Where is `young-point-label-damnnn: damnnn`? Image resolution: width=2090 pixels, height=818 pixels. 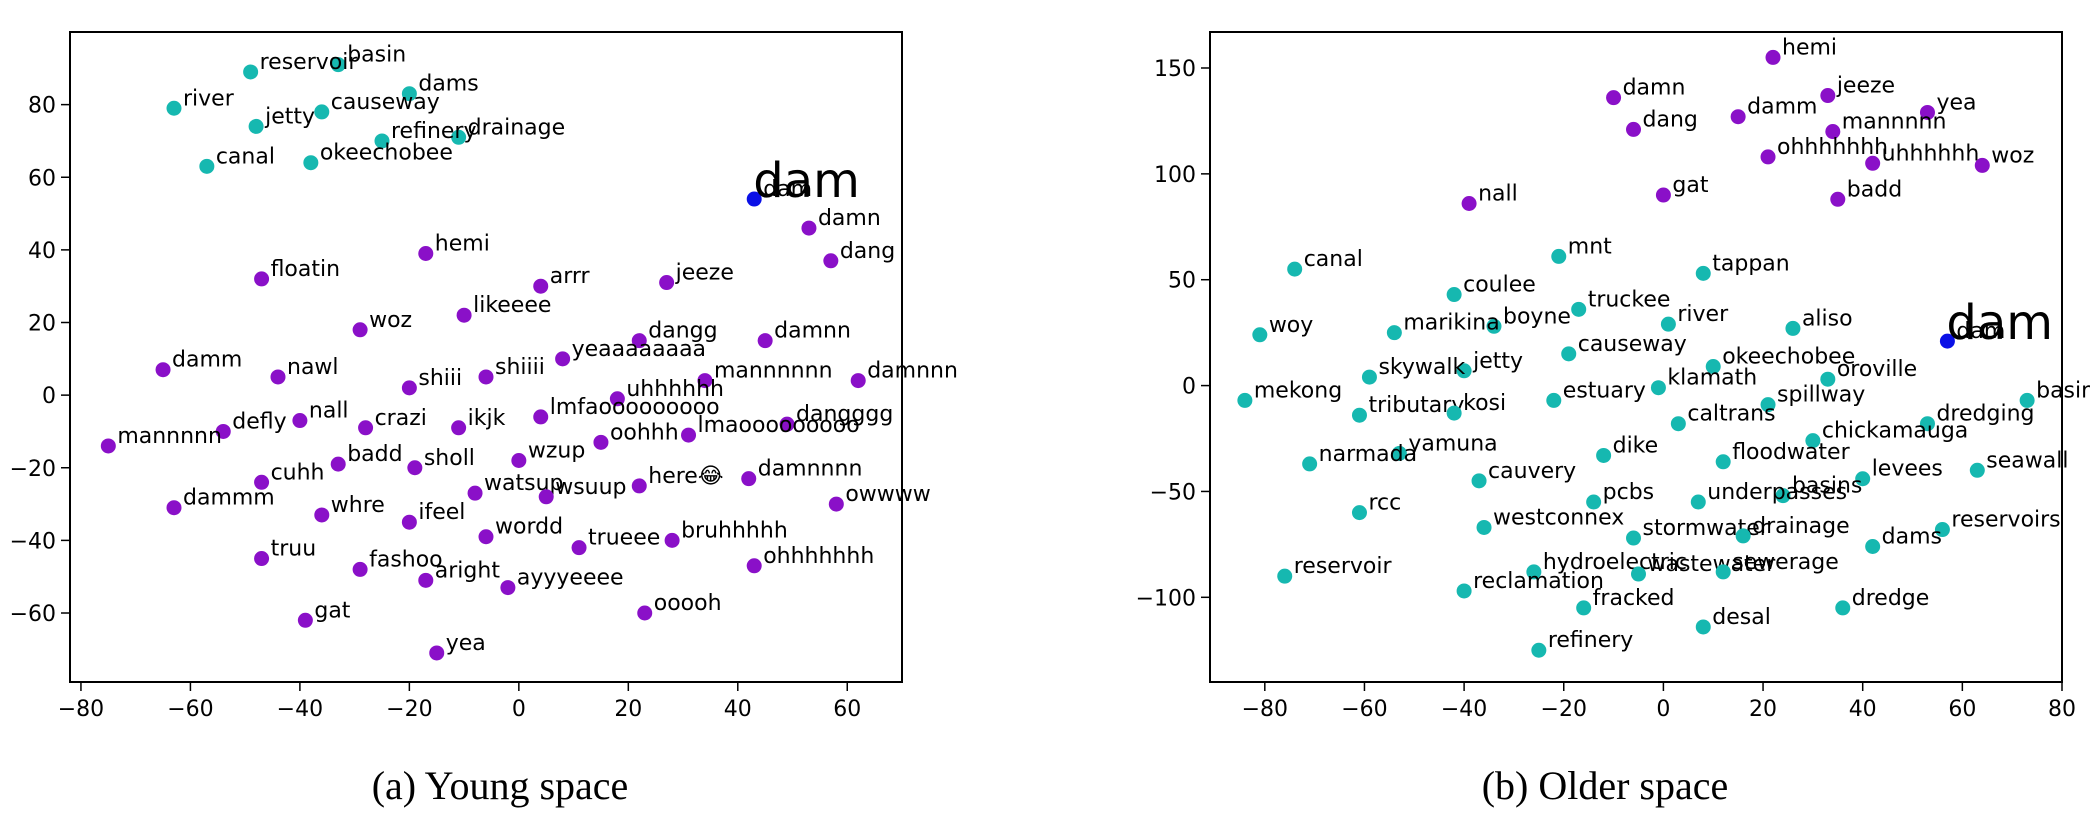 young-point-label-damnnn: damnnn is located at coordinates (912, 371).